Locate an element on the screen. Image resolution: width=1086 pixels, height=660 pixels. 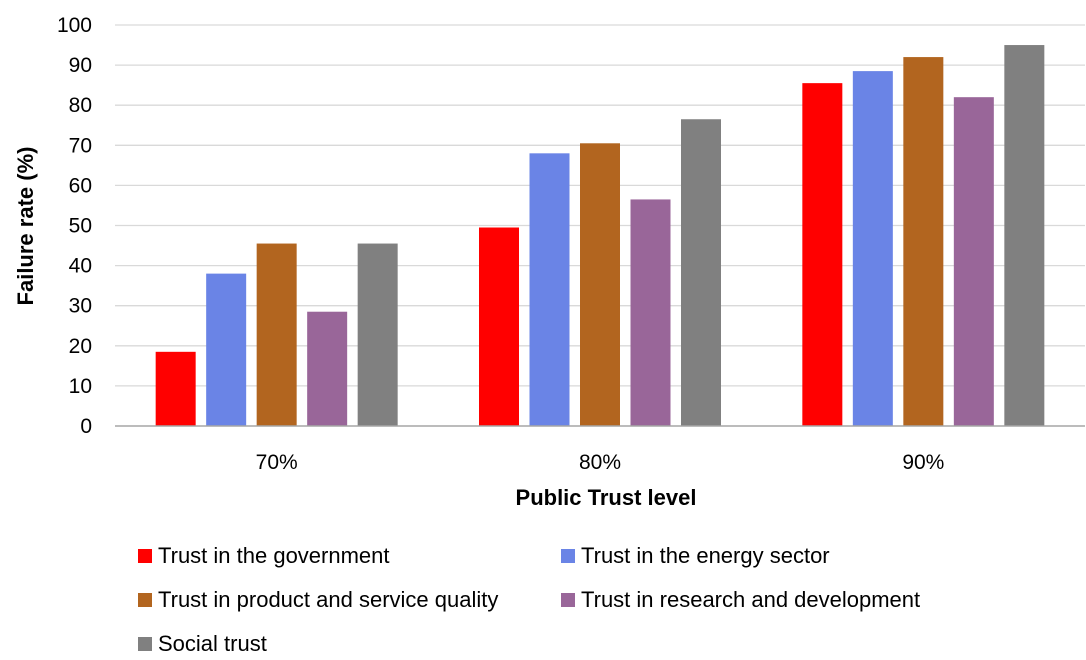
y-tick-label: 20 is located at coordinates (80, 346).